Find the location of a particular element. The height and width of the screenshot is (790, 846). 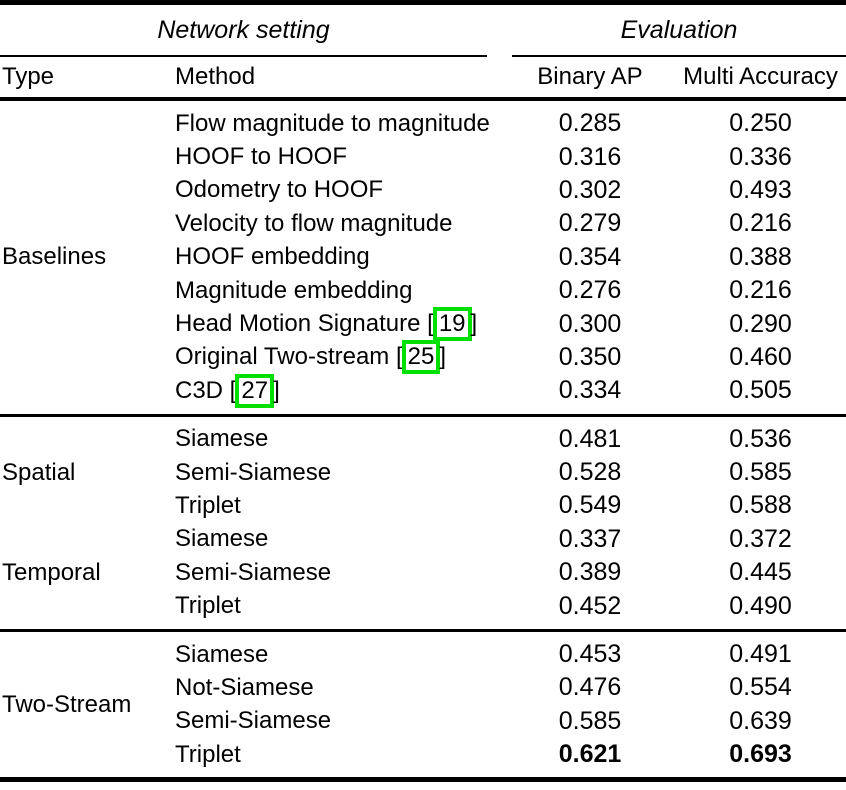

column-header-multi-accuracy: Multi Accuracy is located at coordinates (760, 76).